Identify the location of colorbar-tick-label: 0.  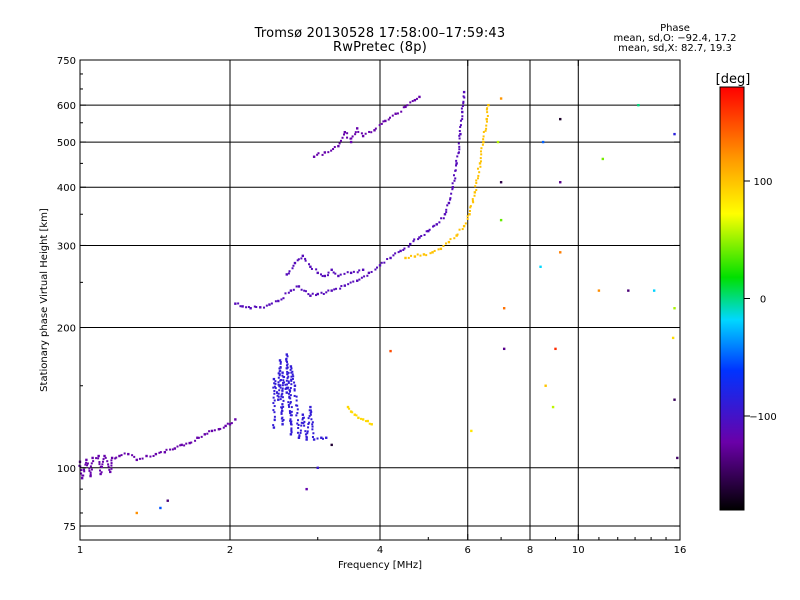
(763, 300).